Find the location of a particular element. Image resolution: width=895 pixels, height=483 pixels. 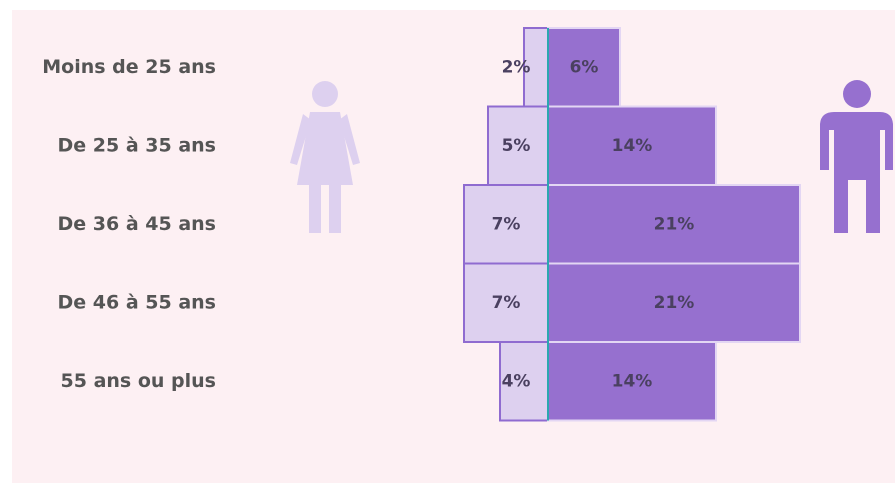

female-icon is located at coordinates (325, 157).